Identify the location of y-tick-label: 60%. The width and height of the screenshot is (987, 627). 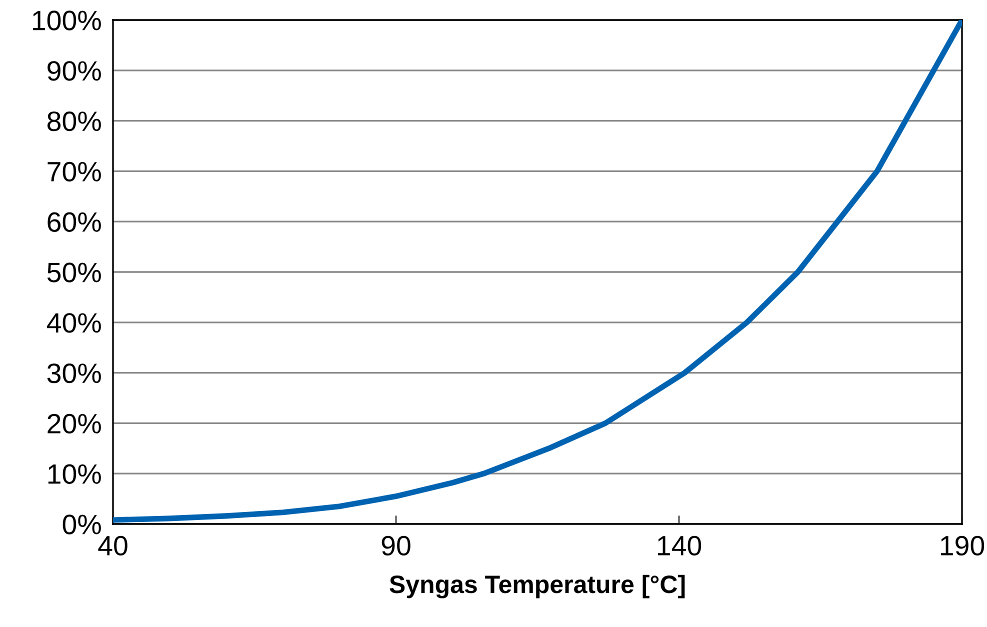
(74, 222).